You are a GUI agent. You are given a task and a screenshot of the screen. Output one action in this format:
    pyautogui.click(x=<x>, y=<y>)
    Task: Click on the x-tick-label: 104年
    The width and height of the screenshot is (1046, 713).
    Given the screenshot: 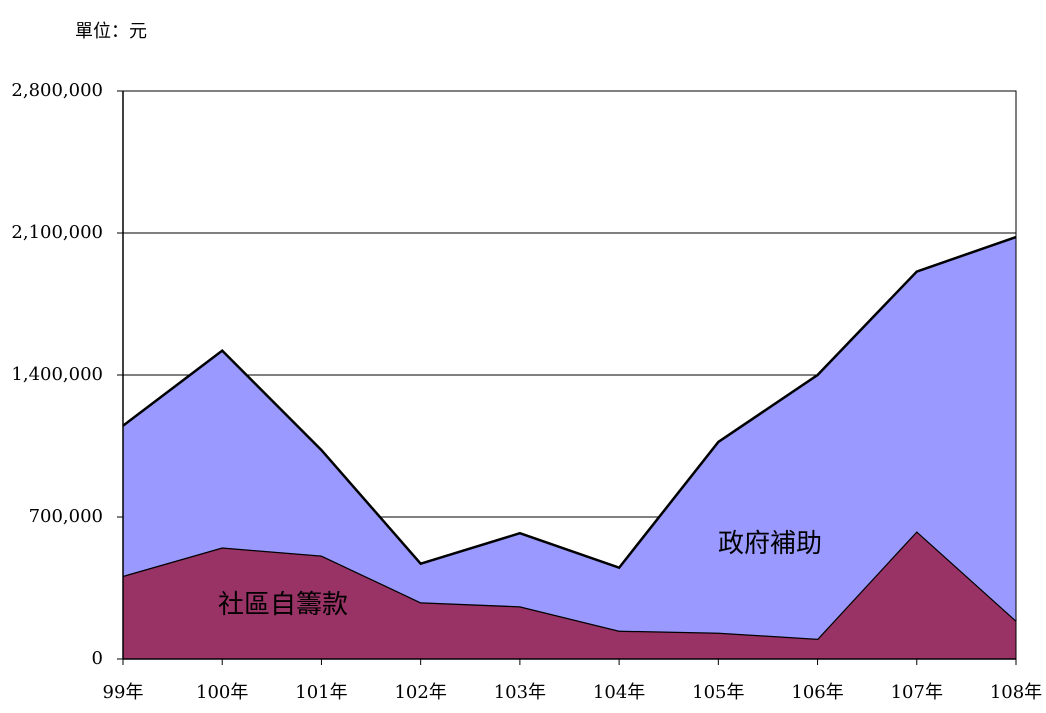 What is the action you would take?
    pyautogui.click(x=619, y=692)
    